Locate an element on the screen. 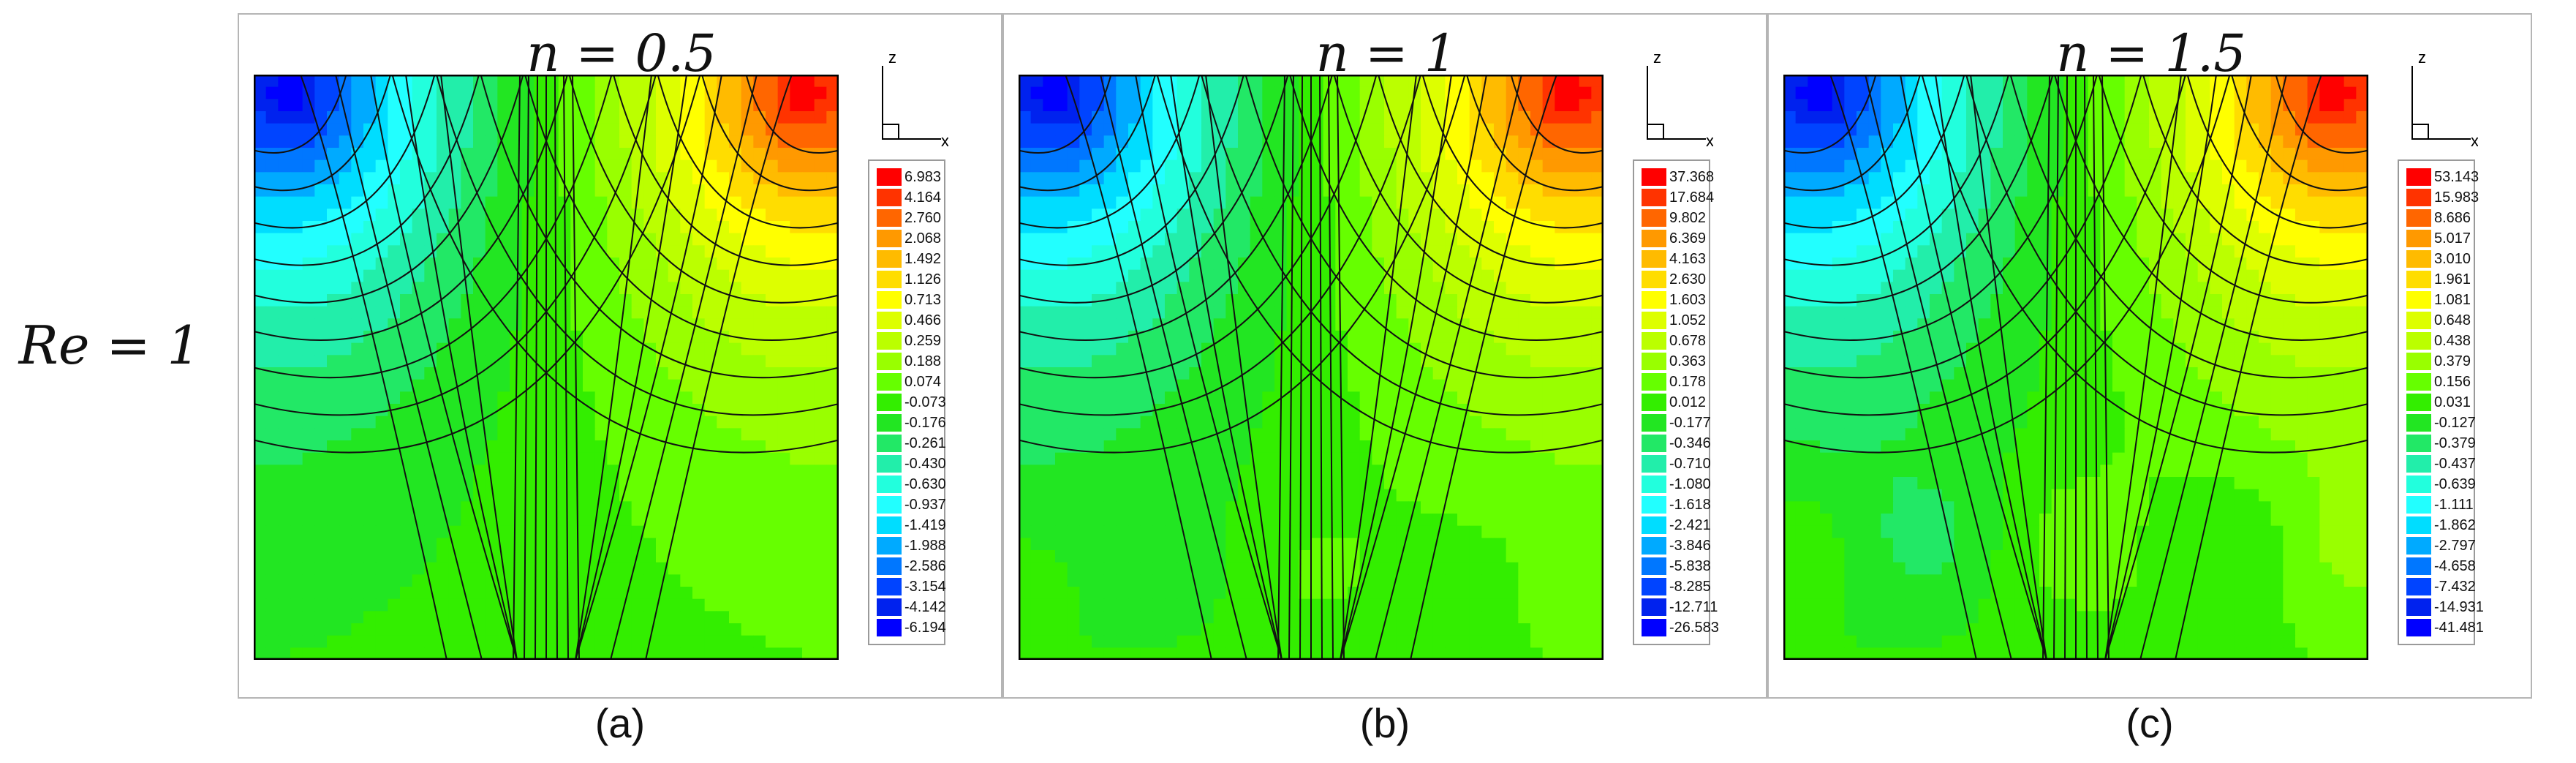 This screenshot has width=2576, height=763. legend-entry: -0.710 is located at coordinates (1673, 464).